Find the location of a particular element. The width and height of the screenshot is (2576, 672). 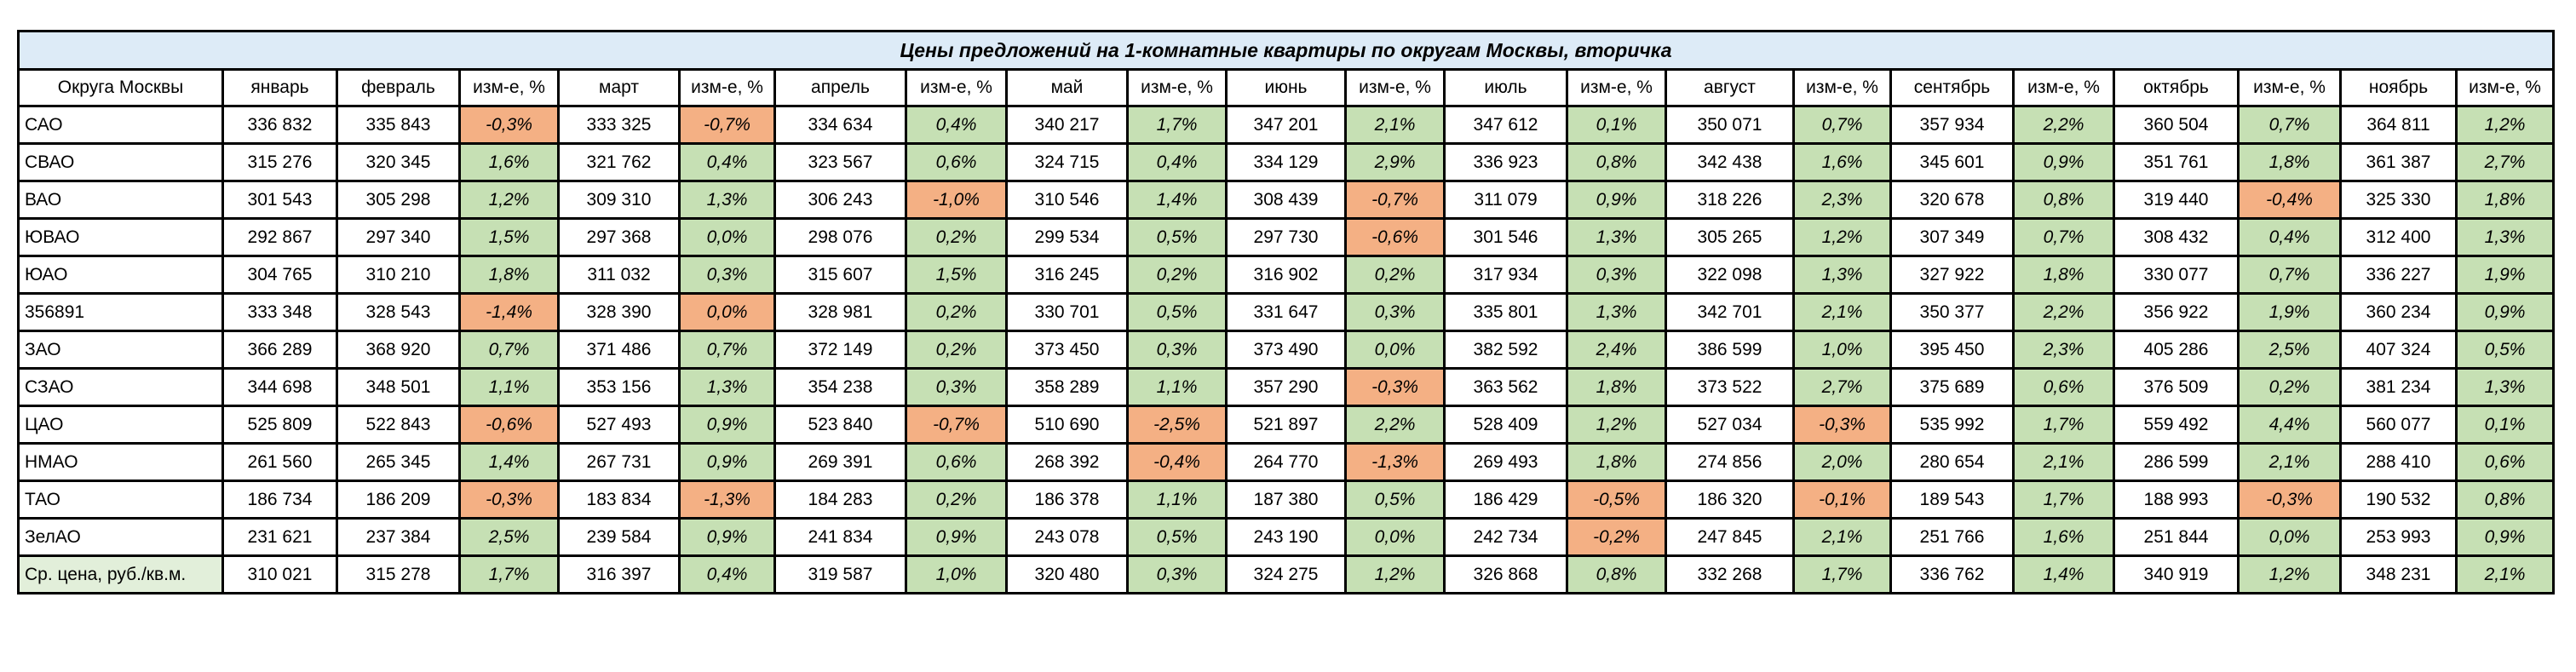

price-cell: 305 265 is located at coordinates (1730, 237).